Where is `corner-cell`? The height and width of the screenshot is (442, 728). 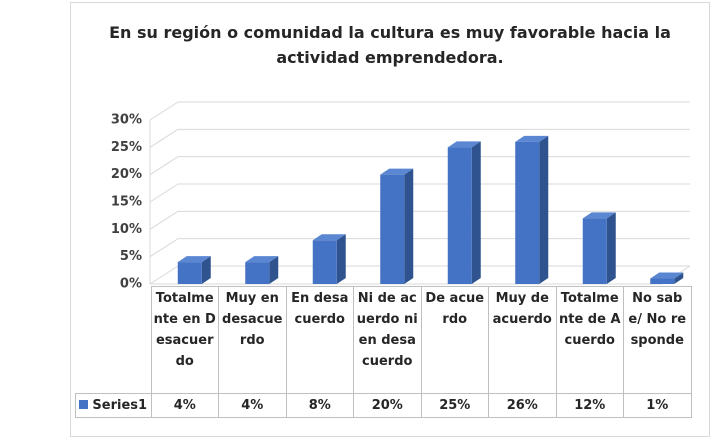 corner-cell is located at coordinates (113, 340).